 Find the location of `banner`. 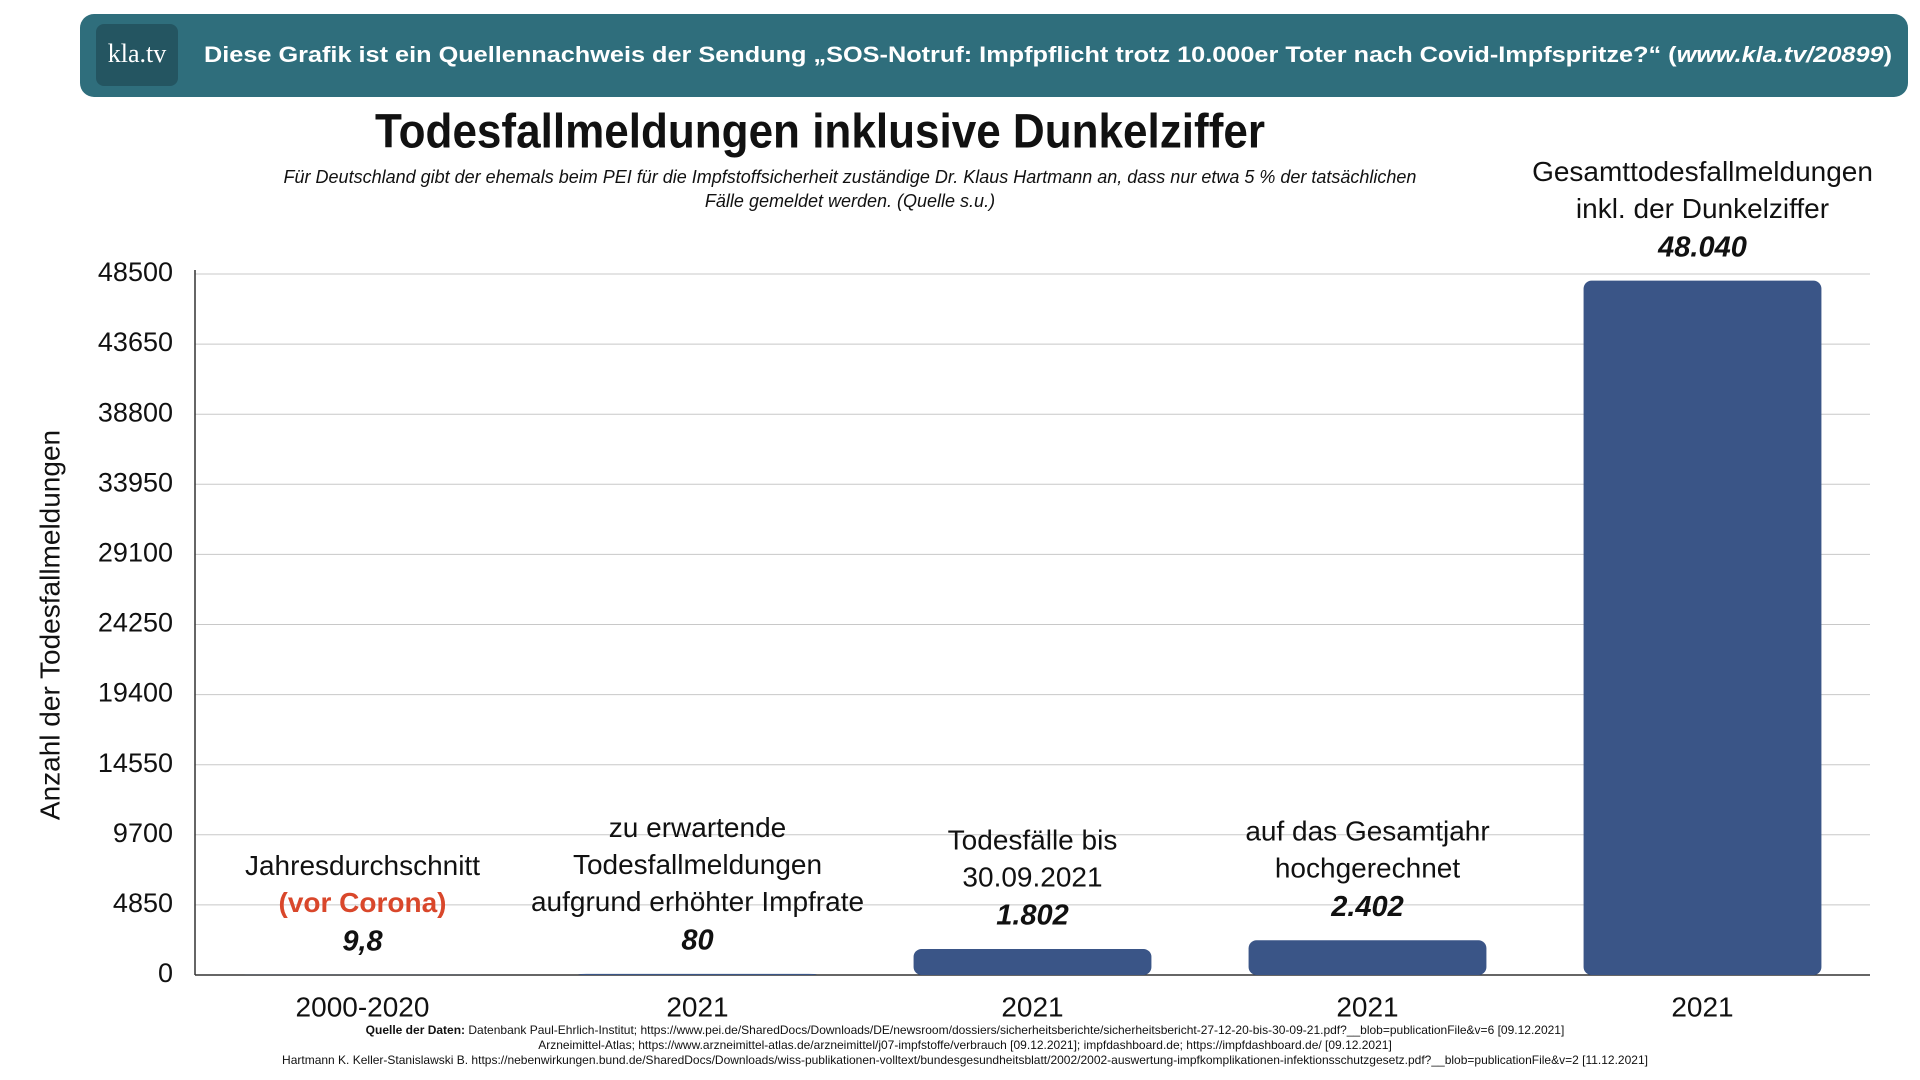

banner is located at coordinates (994, 55).